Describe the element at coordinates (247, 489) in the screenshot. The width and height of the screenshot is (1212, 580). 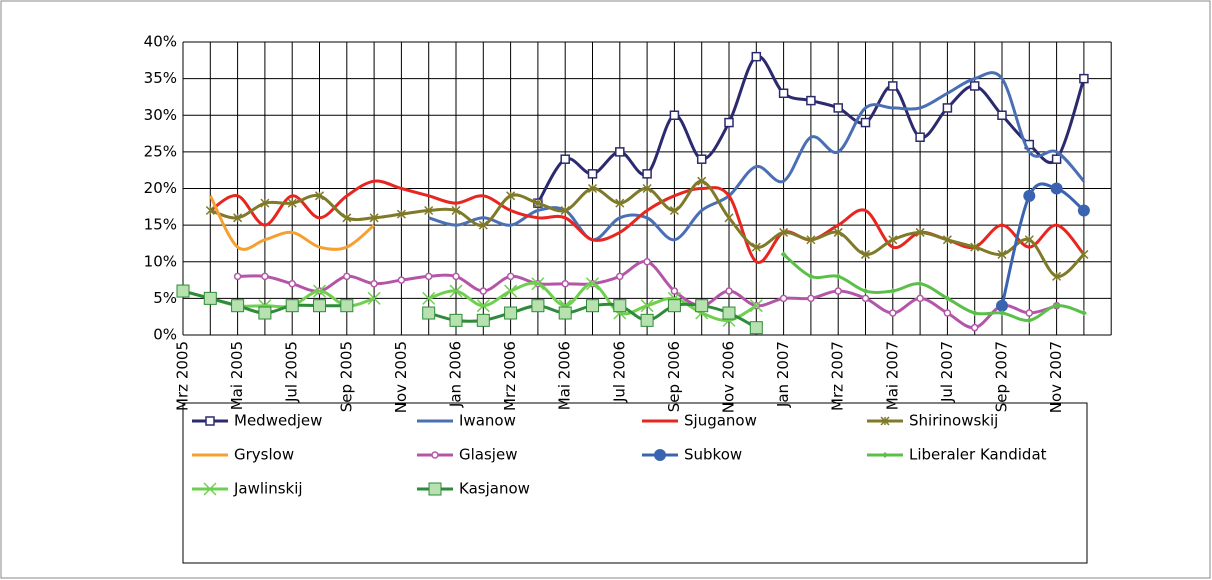
I see `legend-item: Jawlinskij` at that location.